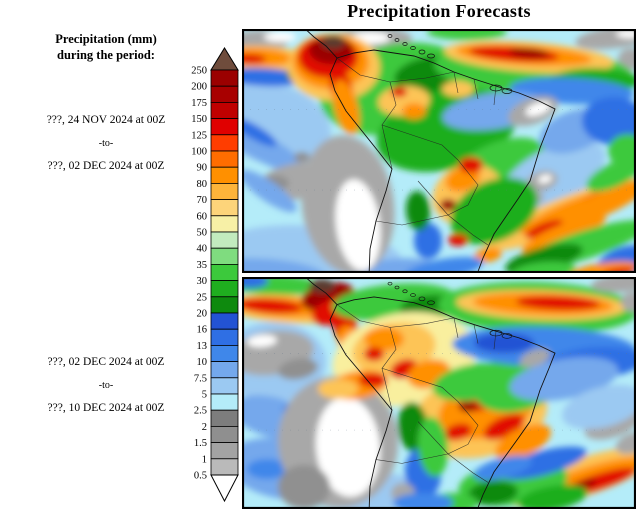 This screenshot has height=509, width=637. Describe the element at coordinates (200, 411) in the screenshot. I see `colorbar-tick-label: 2.5` at that location.